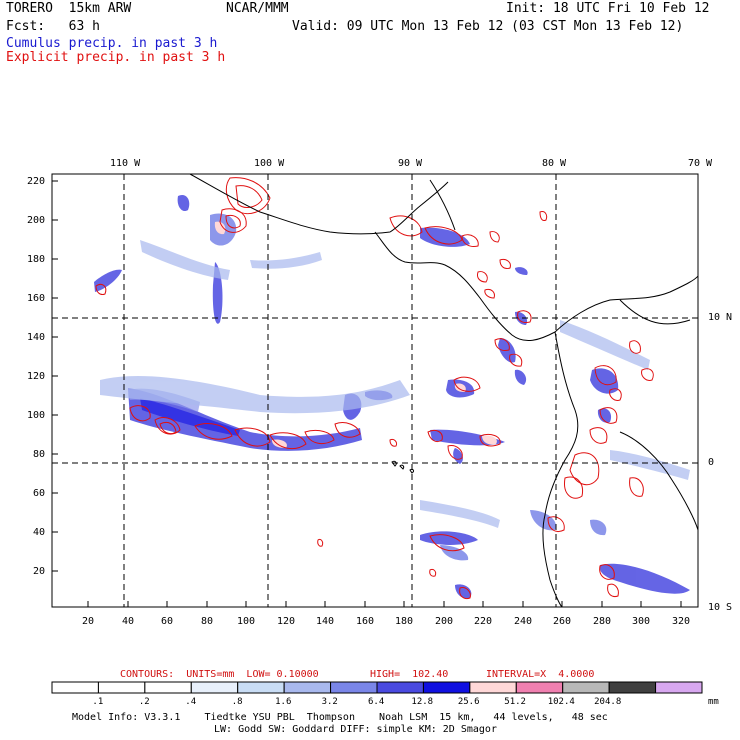 The height and width of the screenshot is (740, 740). What do you see at coordinates (700, 163) in the screenshot?
I see `lon-label-70w: 70 W` at bounding box center [700, 163].